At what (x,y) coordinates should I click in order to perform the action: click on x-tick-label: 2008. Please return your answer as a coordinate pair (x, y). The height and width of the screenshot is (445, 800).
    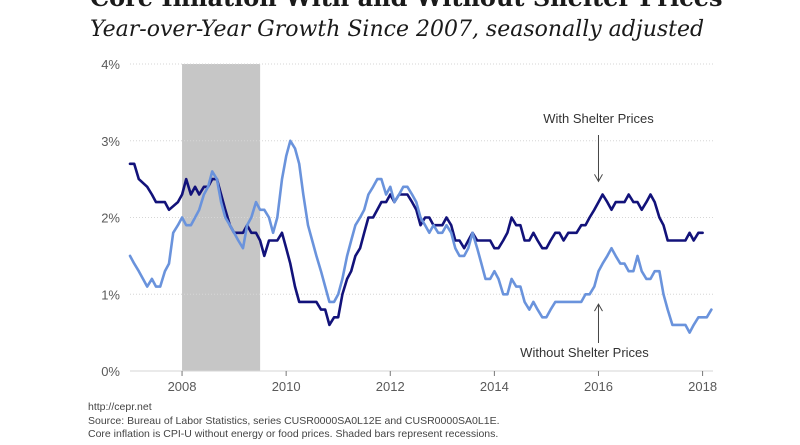
    Looking at the image, I should click on (182, 386).